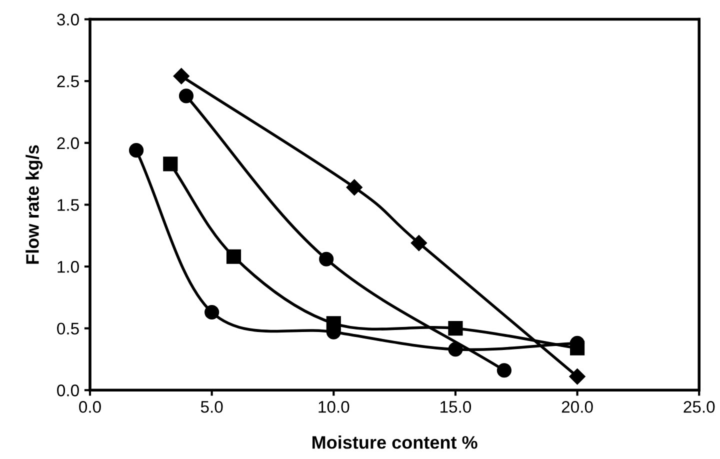  Describe the element at coordinates (395, 442) in the screenshot. I see `x-axis-title: Moisture content %` at that location.